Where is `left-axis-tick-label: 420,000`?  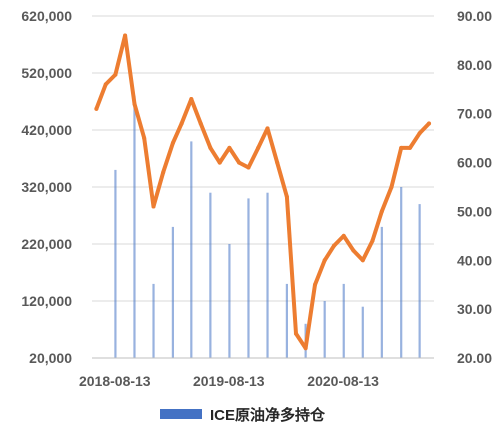
left-axis-tick-label: 420,000 is located at coordinates (46, 130).